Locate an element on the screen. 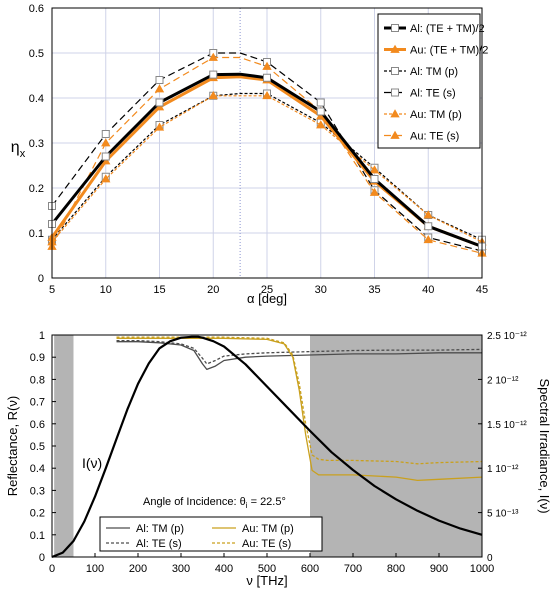  bottom-y-tick-label: 0.3 is located at coordinates (37, 491).